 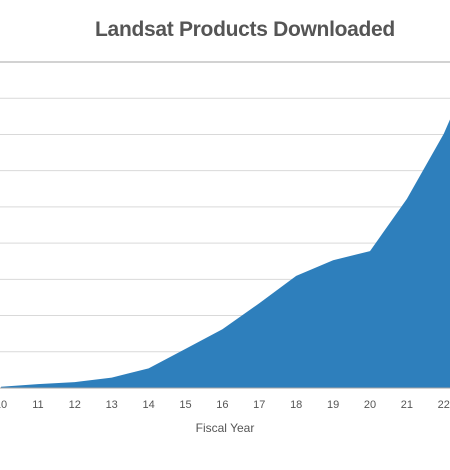 I want to click on x-tick-label: 19, so click(x=333, y=405).